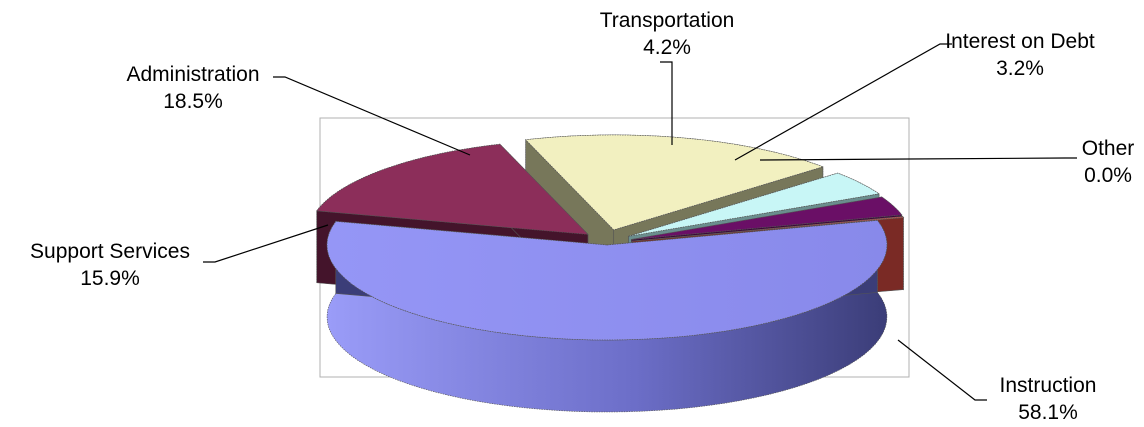  I want to click on slice-support-services-top, so click(452, 189).